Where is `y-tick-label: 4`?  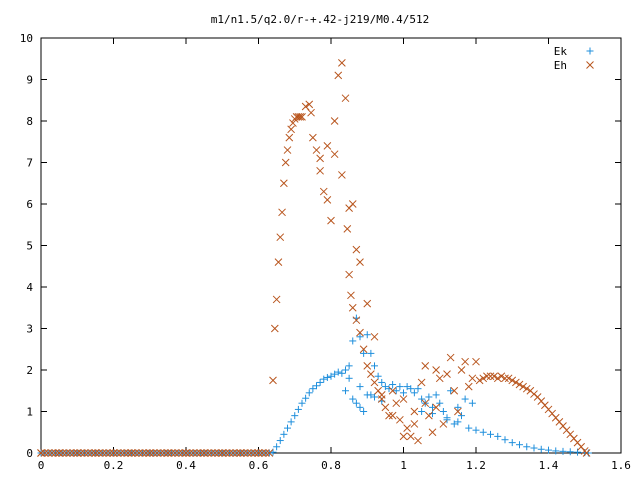 y-tick-label: 4 is located at coordinates (29, 287).